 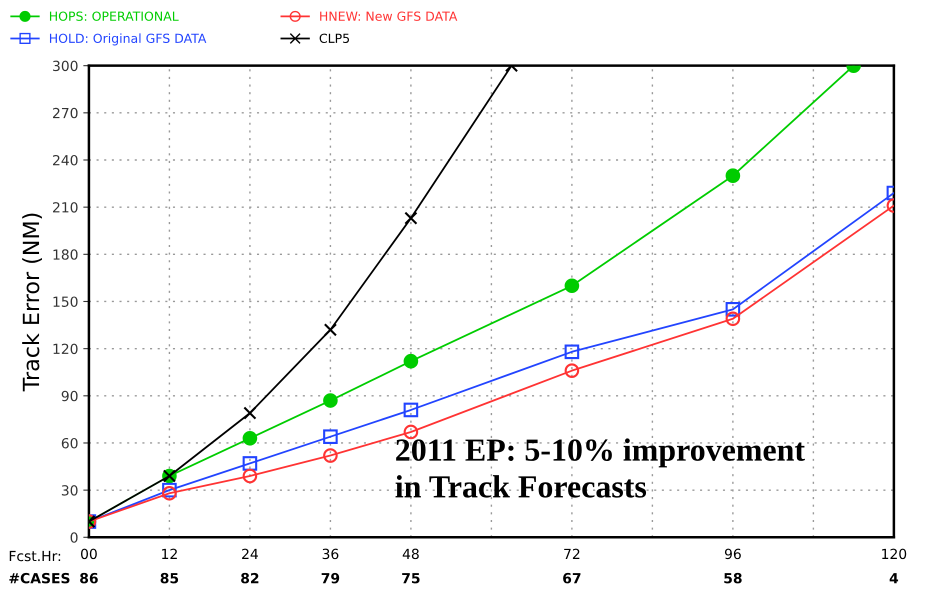 I want to click on legend-label: HOLD: Original GFS DATA, so click(x=128, y=39).